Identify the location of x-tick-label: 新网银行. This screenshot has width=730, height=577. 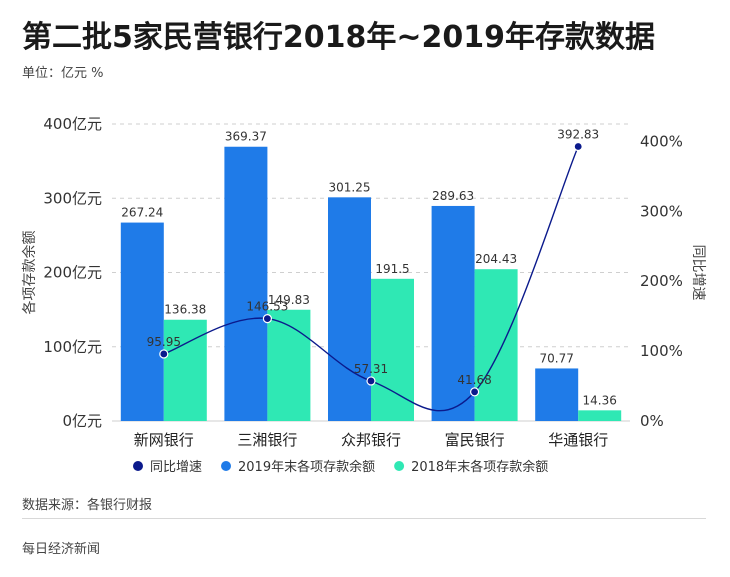
(164, 440).